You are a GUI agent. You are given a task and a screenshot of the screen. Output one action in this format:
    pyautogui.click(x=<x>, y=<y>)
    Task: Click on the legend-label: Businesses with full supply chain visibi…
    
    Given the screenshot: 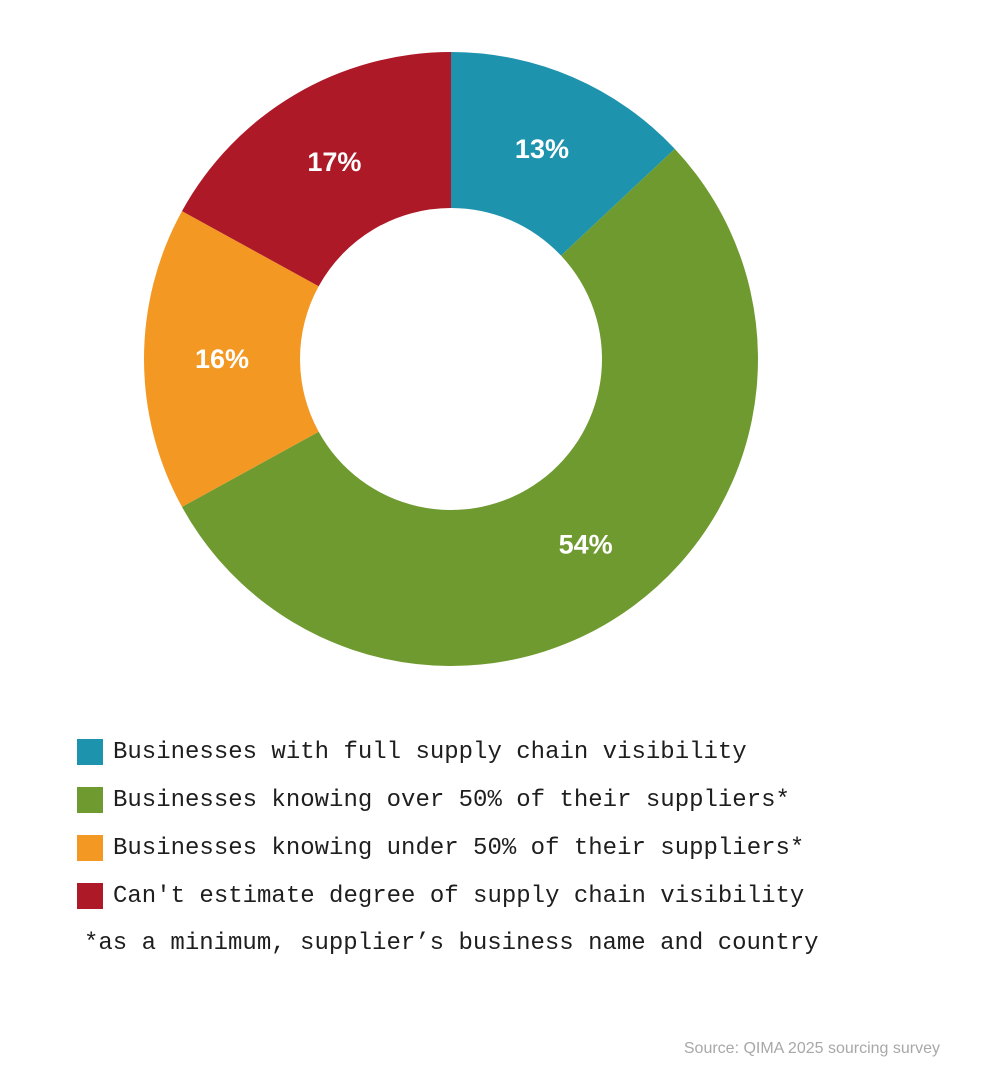 What is the action you would take?
    pyautogui.click(x=430, y=752)
    